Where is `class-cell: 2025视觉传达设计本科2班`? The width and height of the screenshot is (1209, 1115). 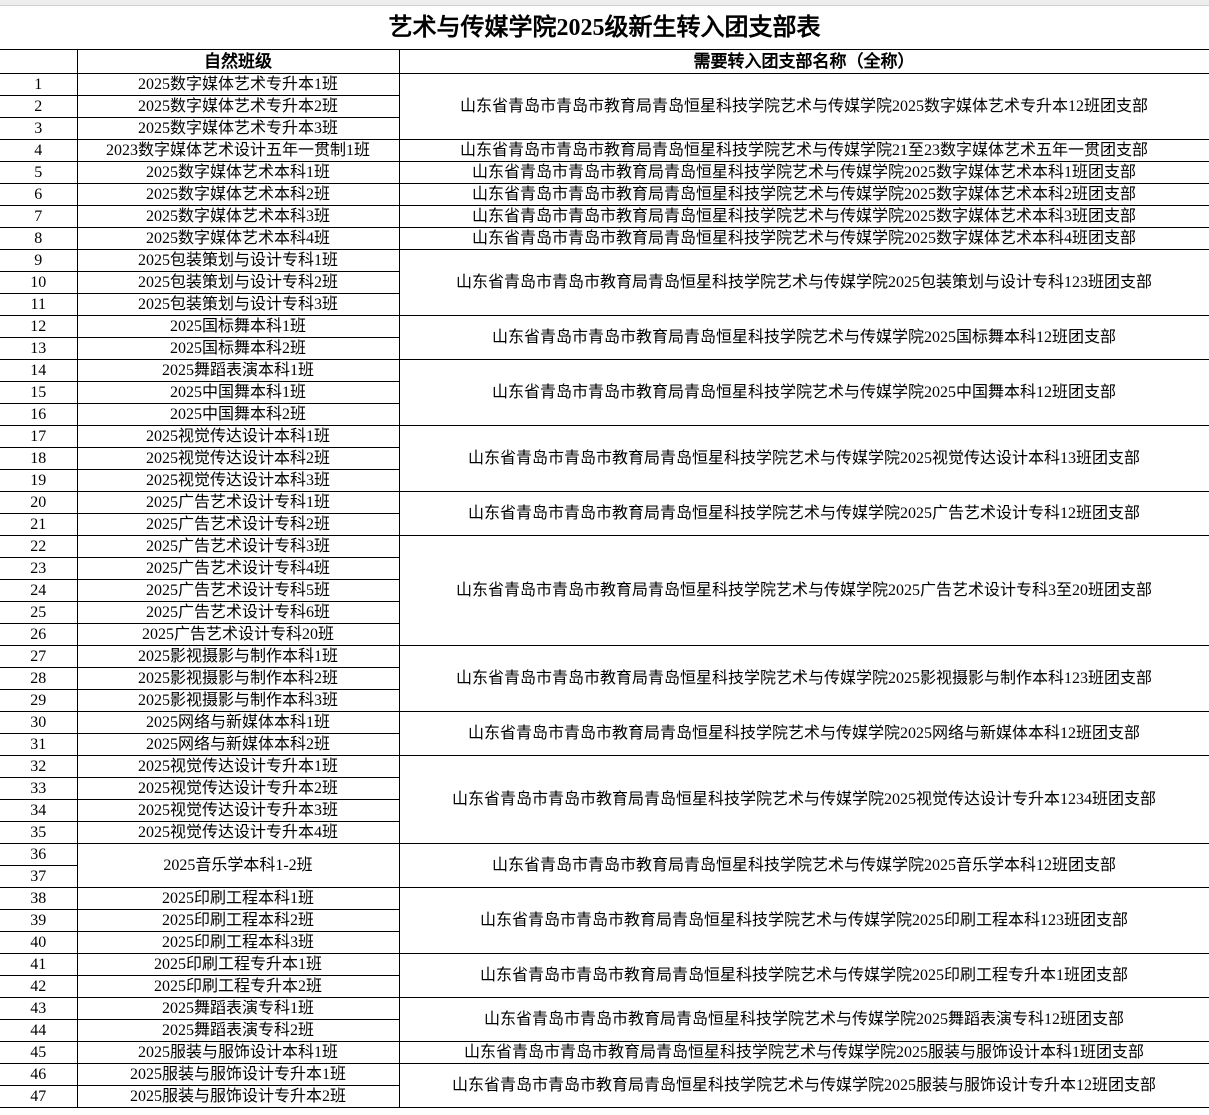
class-cell: 2025视觉传达设计本科2班 is located at coordinates (238, 458).